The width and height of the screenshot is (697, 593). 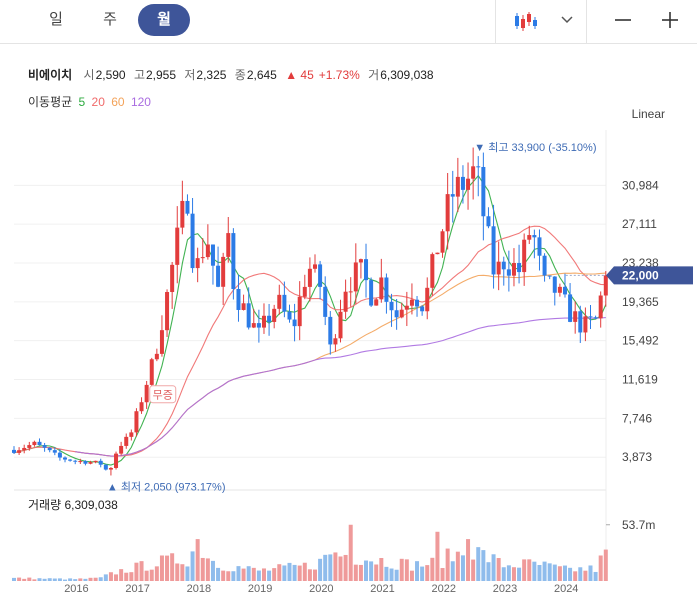 I want to click on scale-mode-selector: Linear, so click(x=648, y=114).